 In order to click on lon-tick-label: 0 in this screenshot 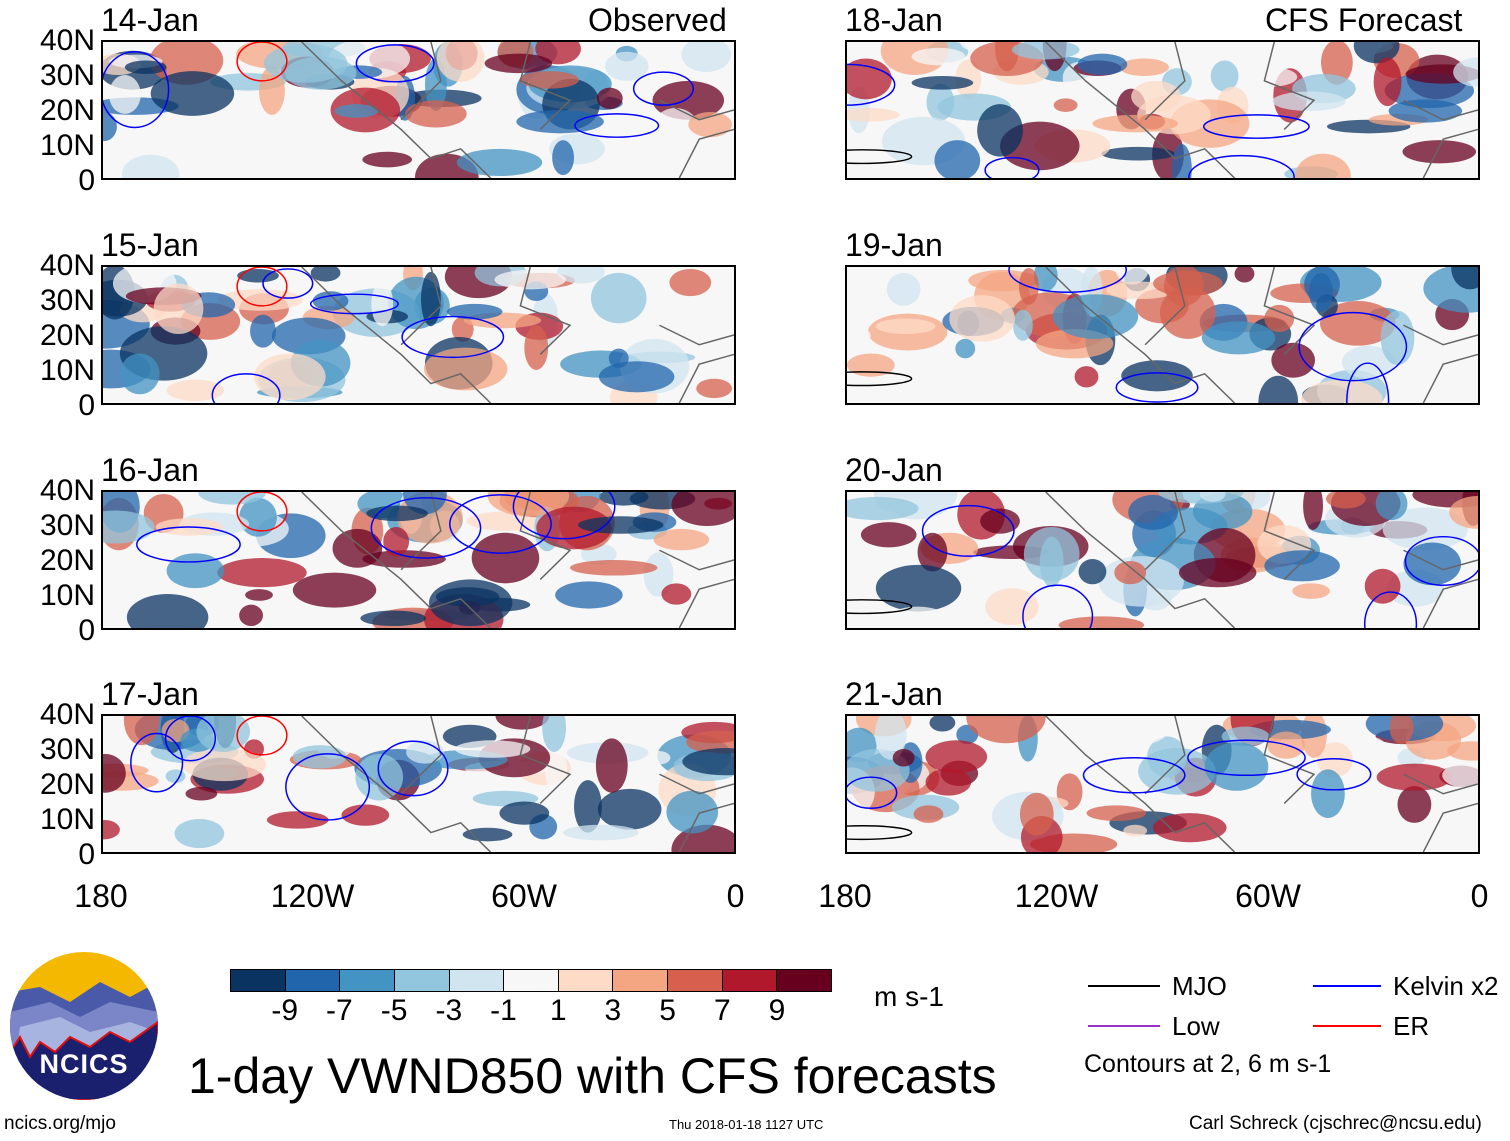, I will do `click(1479, 896)`.